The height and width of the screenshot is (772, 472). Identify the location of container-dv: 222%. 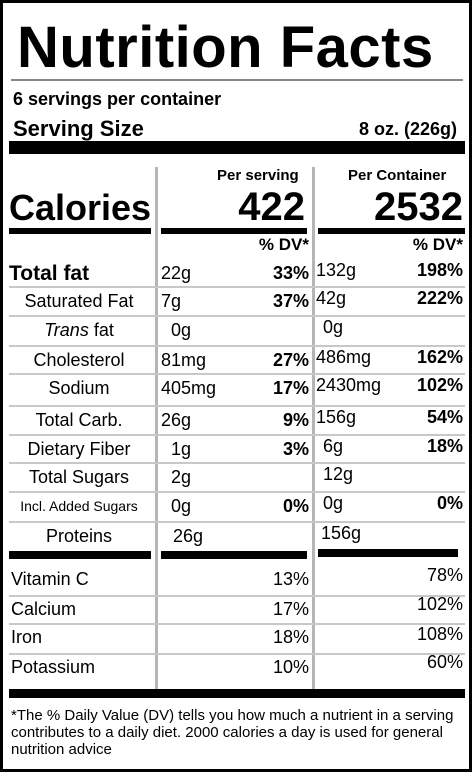
(439, 298).